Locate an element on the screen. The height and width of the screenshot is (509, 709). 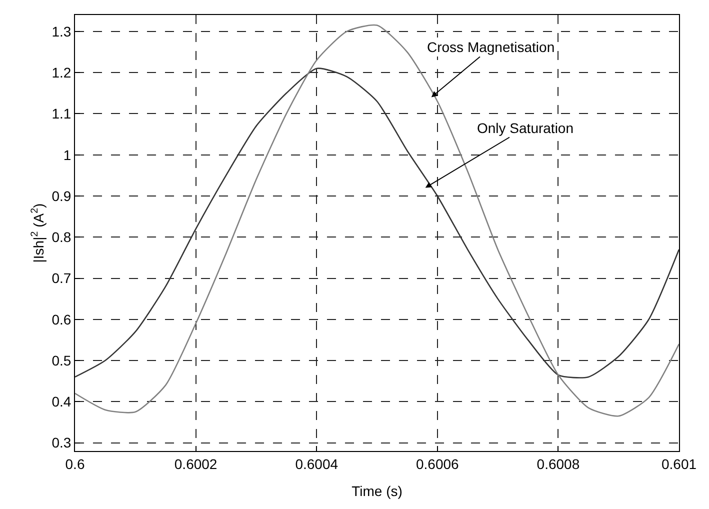
x-tick-label: 0.6 is located at coordinates (75, 464).